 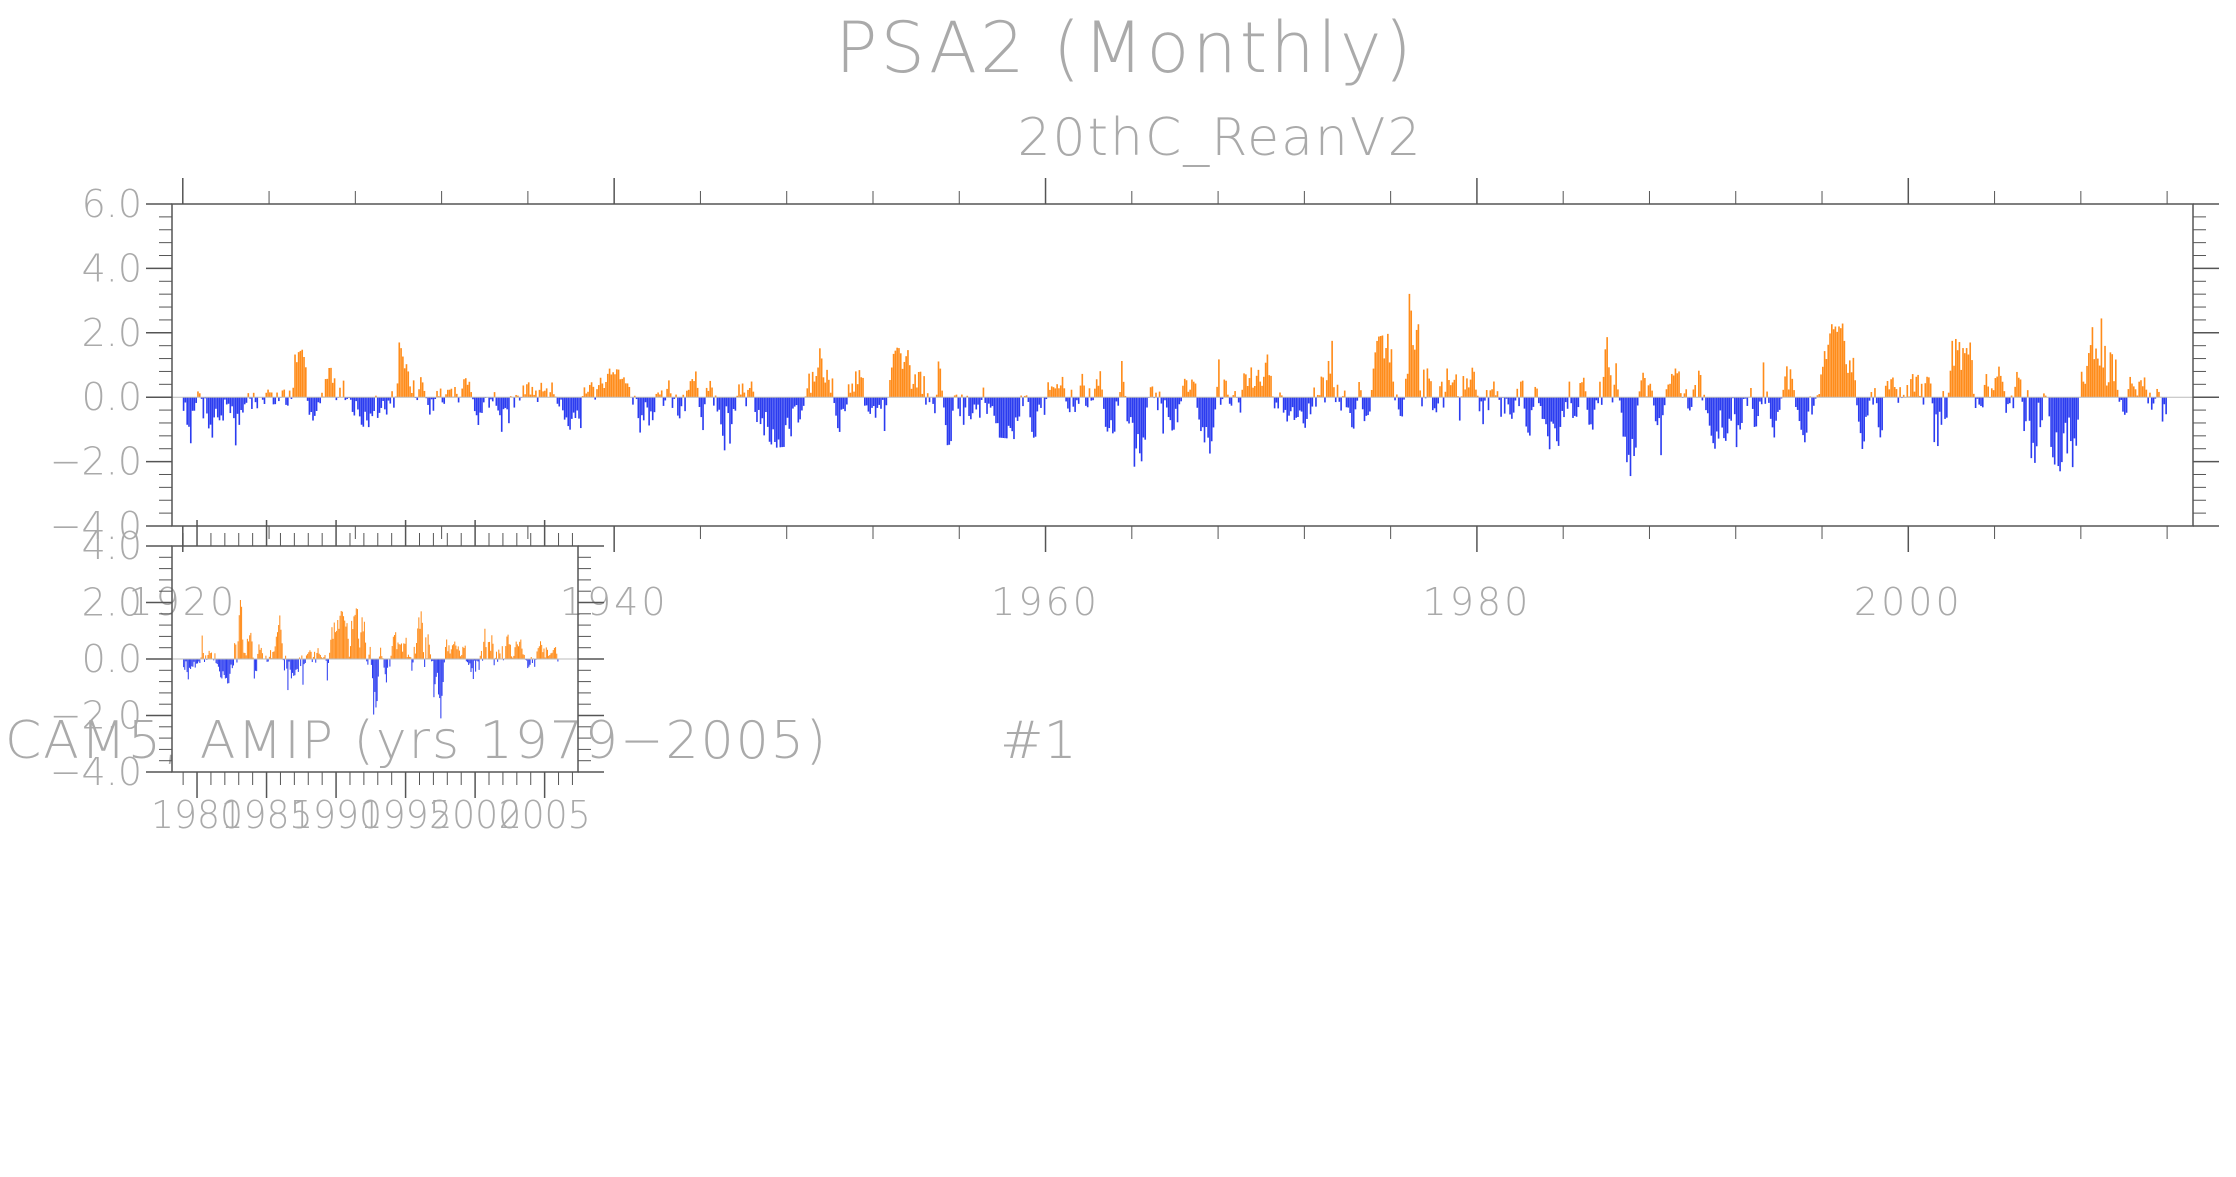 What do you see at coordinates (112, 603) in the screenshot?
I see `y-tick-label: 2.0` at bounding box center [112, 603].